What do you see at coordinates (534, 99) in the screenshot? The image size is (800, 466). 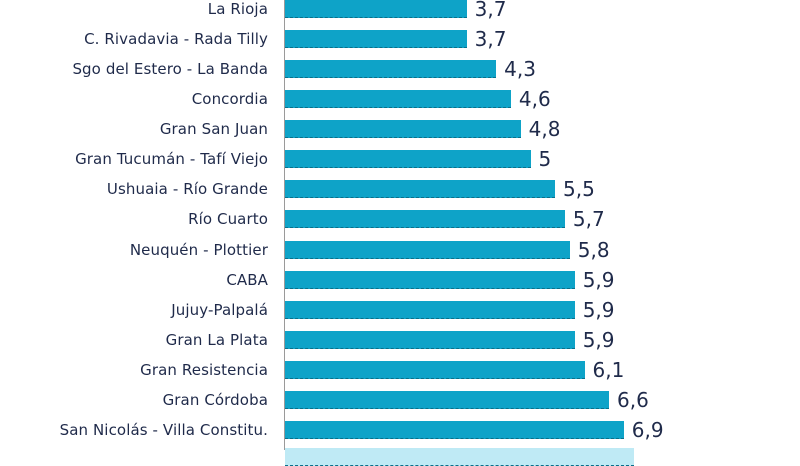 I see `value-label: 4,6` at bounding box center [534, 99].